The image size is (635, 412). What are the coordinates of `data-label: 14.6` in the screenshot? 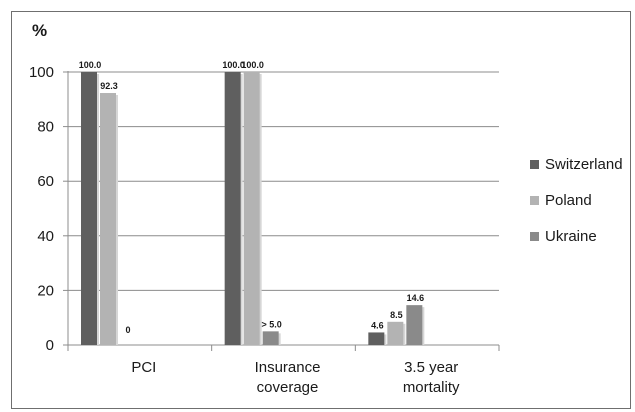 It's located at (416, 298).